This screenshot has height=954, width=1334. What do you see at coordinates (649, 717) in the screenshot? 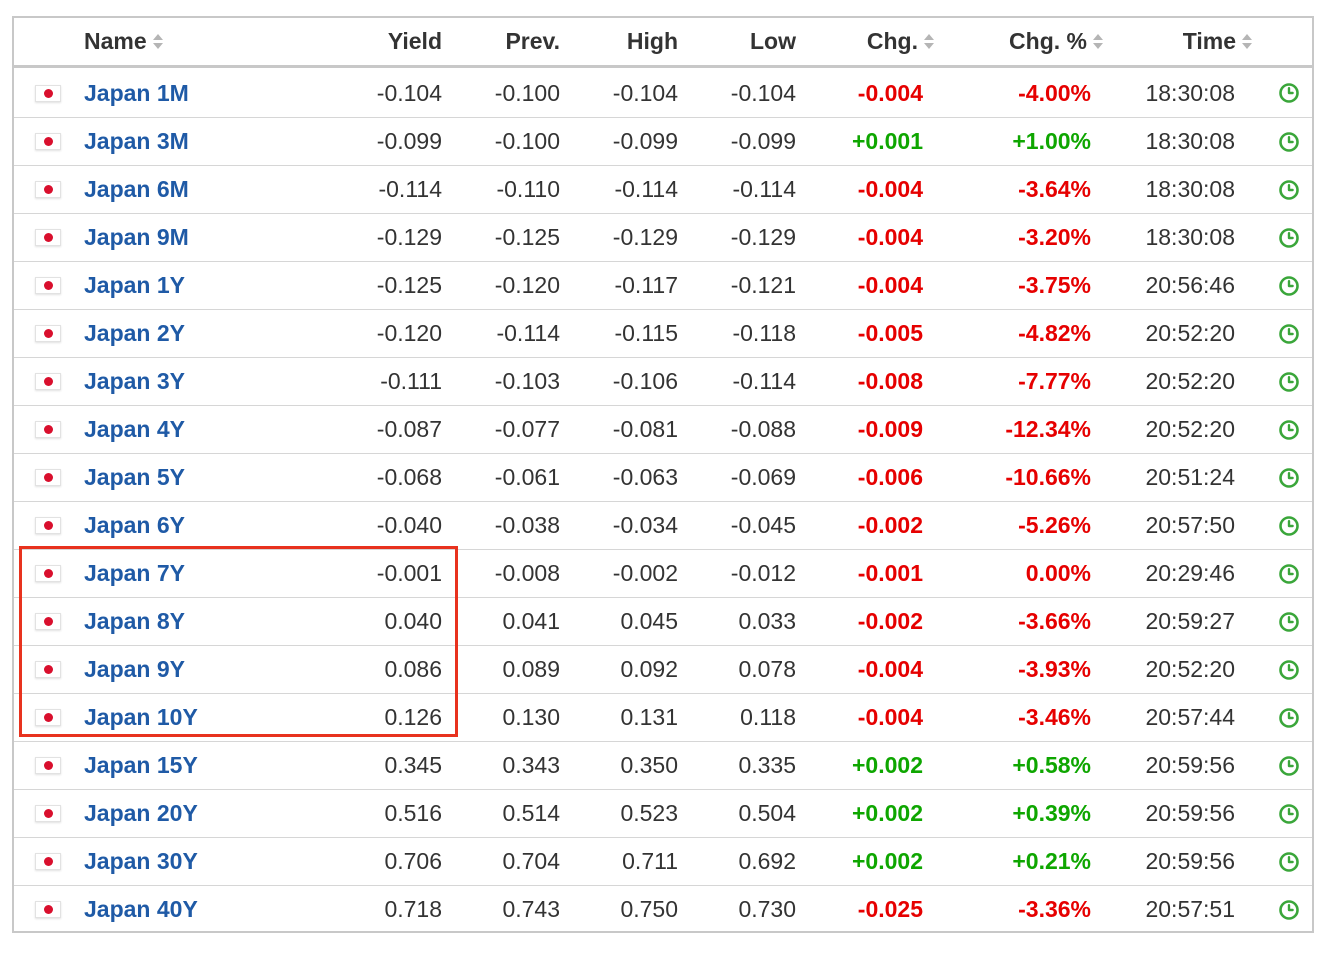
I see `high-value: 0.131` at bounding box center [649, 717].